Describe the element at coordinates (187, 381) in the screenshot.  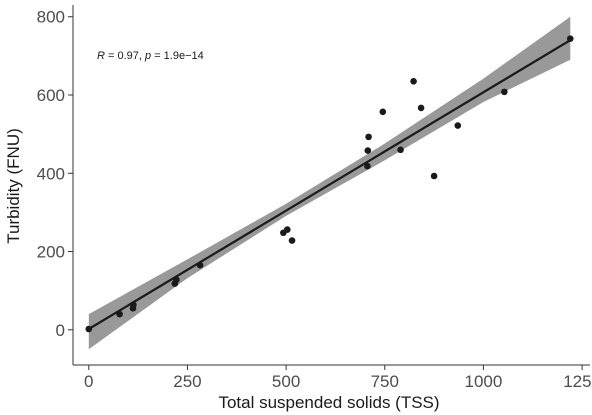
I see `x-tick-label: 250` at that location.